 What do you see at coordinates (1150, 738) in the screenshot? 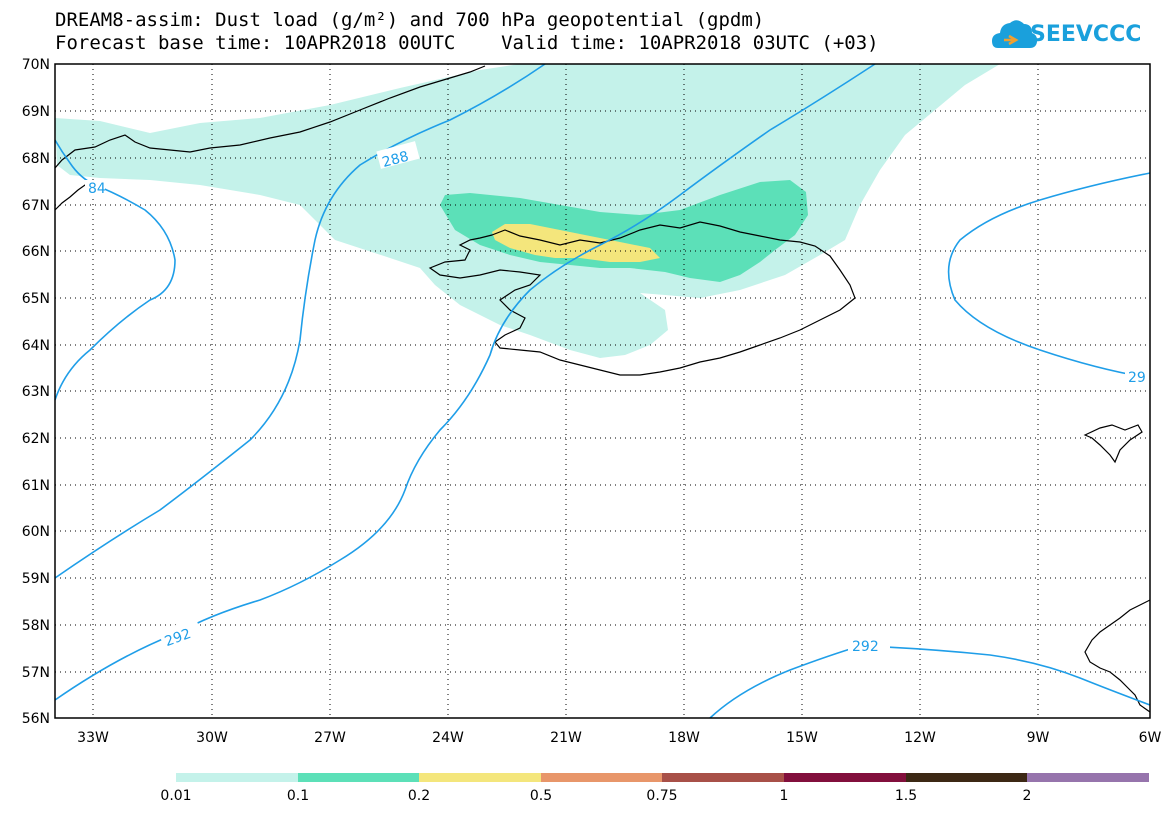
I see `lon-label: 6W` at bounding box center [1150, 738].